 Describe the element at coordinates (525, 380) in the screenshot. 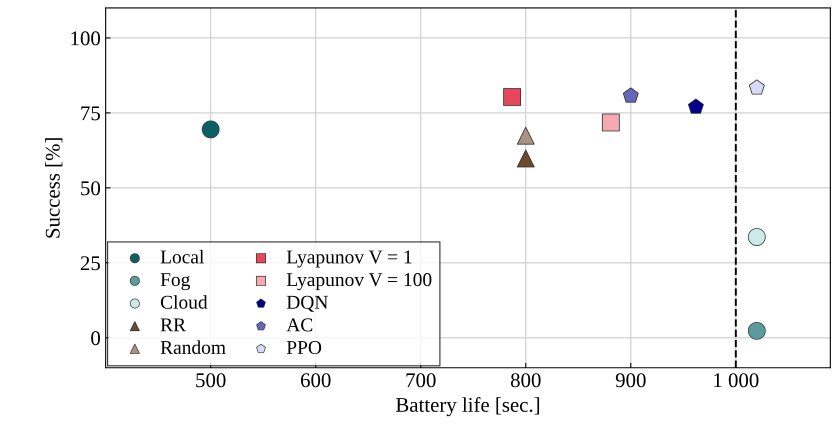

I see `x-tick-label: 800` at that location.